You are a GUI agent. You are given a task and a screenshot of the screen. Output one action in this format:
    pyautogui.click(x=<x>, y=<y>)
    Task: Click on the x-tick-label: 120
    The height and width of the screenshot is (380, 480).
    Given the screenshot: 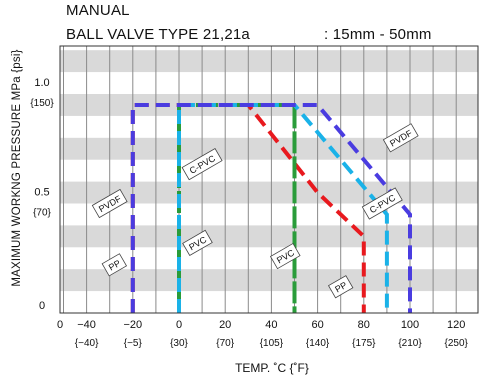 What is the action you would take?
    pyautogui.click(x=456, y=325)
    